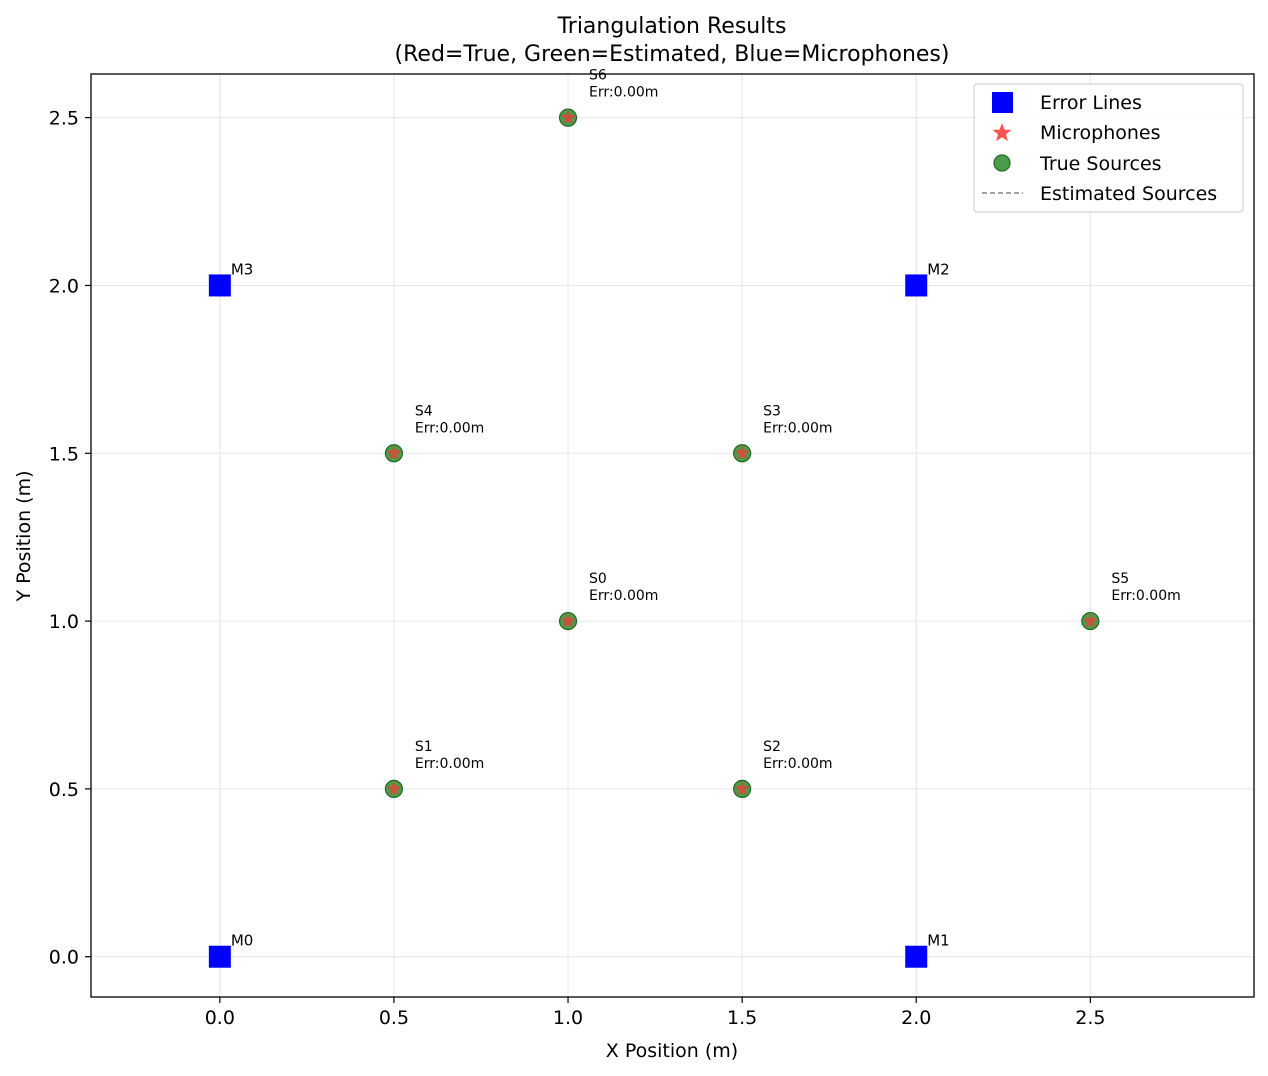 Image resolution: width=1268 pixels, height=1076 pixels. I want to click on x-tick-label: 1.0, so click(568, 1018).